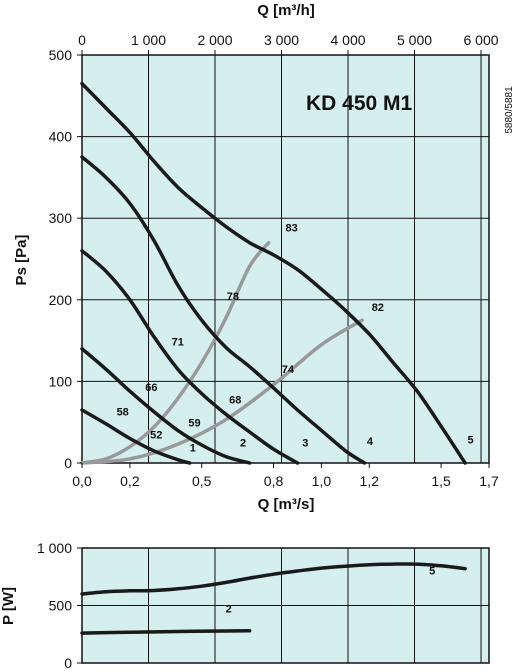 The width and height of the screenshot is (523, 671). I want to click on x-tick-label: 1,5, so click(441, 481).